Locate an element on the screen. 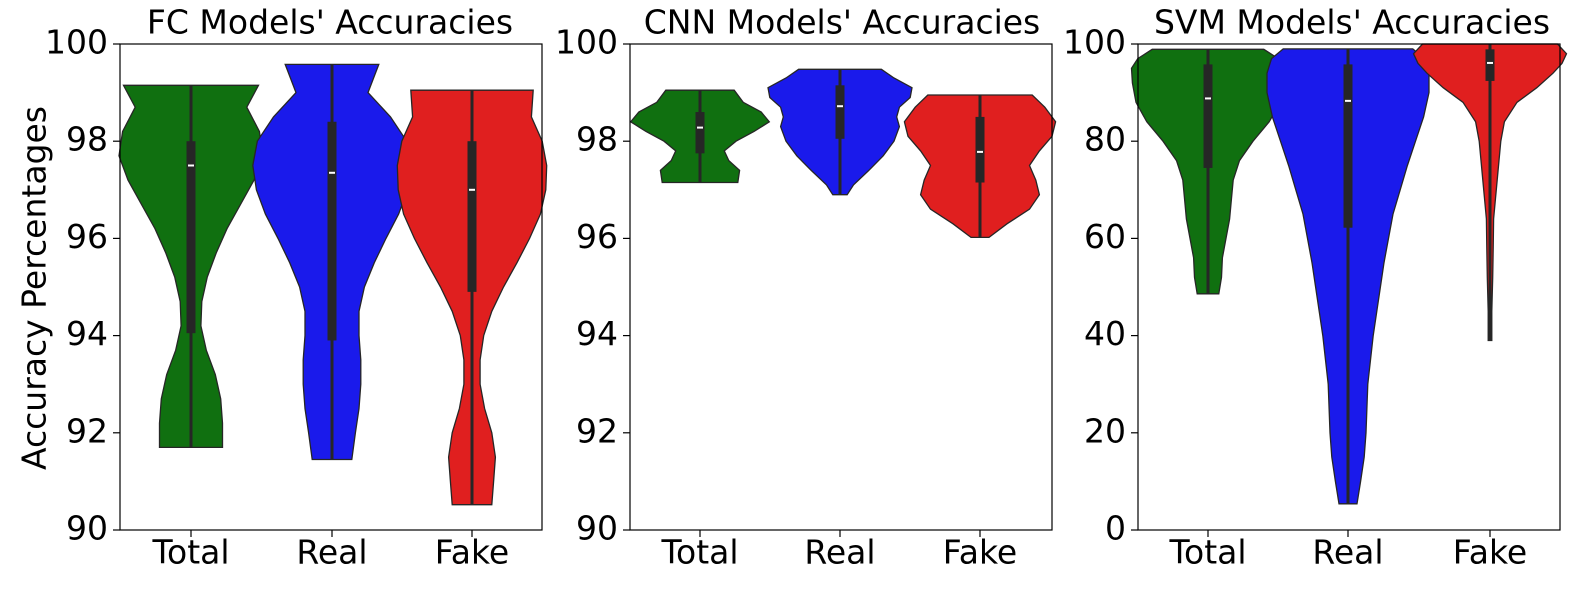  panel-title: FC Models' Accuracies is located at coordinates (330, 22).